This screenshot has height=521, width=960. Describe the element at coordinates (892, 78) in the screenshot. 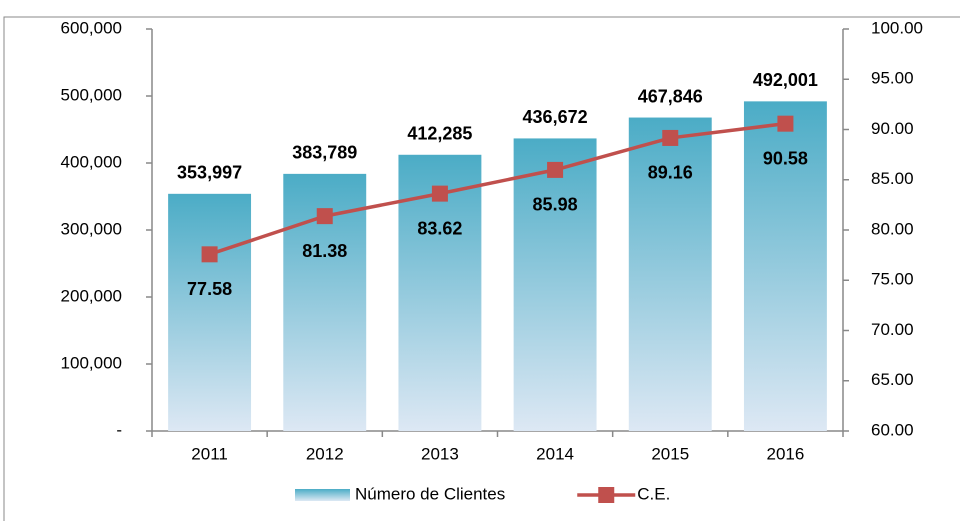

I see `y2-tick-label: 95.00` at that location.